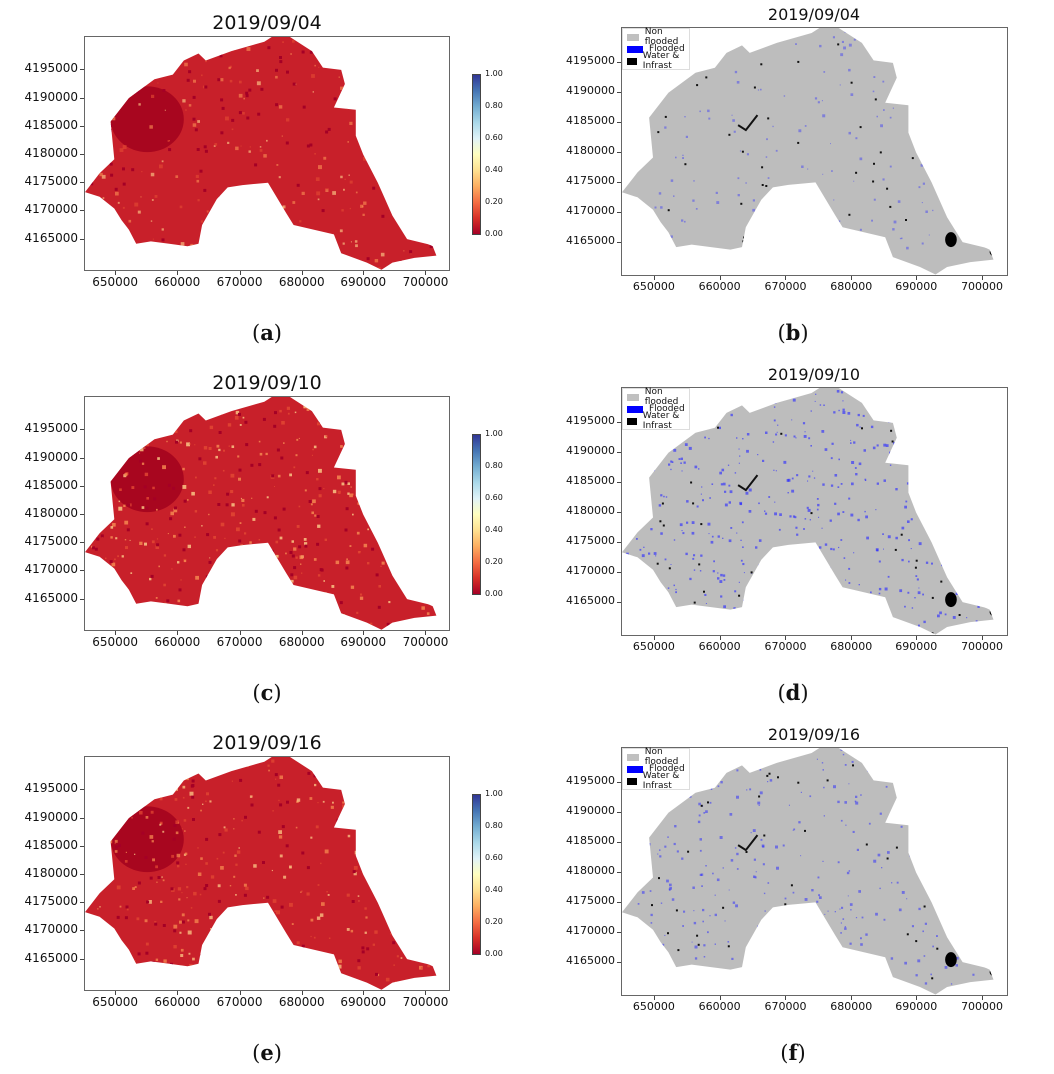 Image resolution: width=1054 pixels, height=1074 pixels. What do you see at coordinates (793, 692) in the screenshot?
I see `panel-caption: (d)` at bounding box center [793, 692].